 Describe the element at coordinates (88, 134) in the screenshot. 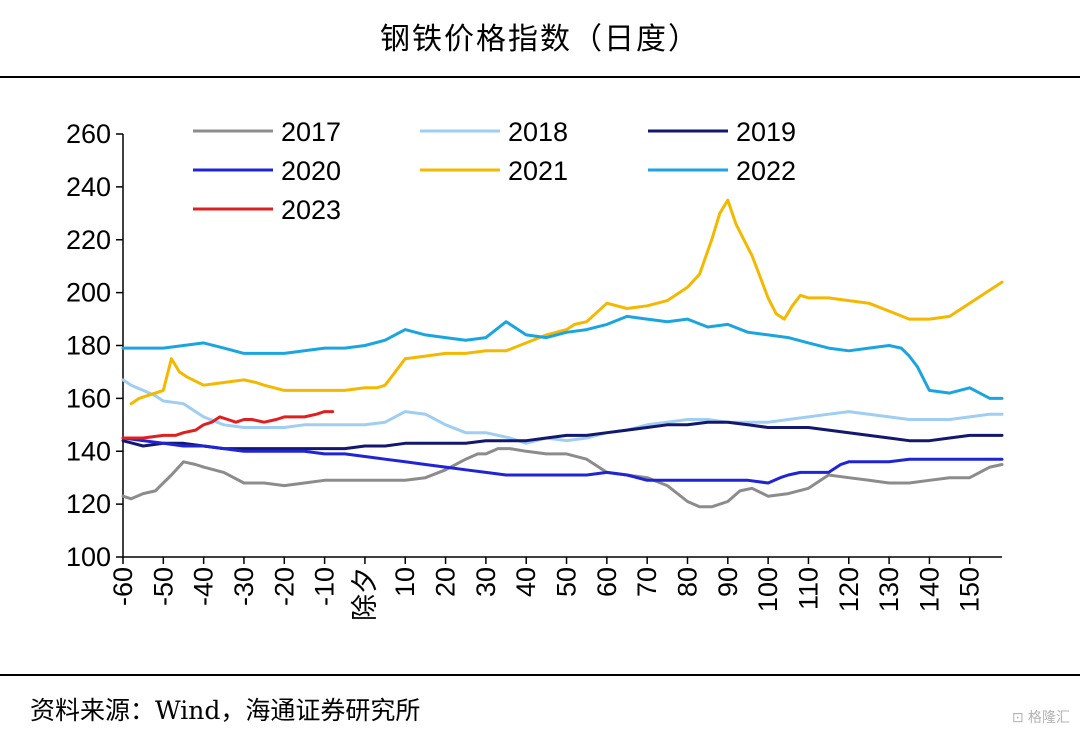

I see `y-tick-label: 260` at that location.